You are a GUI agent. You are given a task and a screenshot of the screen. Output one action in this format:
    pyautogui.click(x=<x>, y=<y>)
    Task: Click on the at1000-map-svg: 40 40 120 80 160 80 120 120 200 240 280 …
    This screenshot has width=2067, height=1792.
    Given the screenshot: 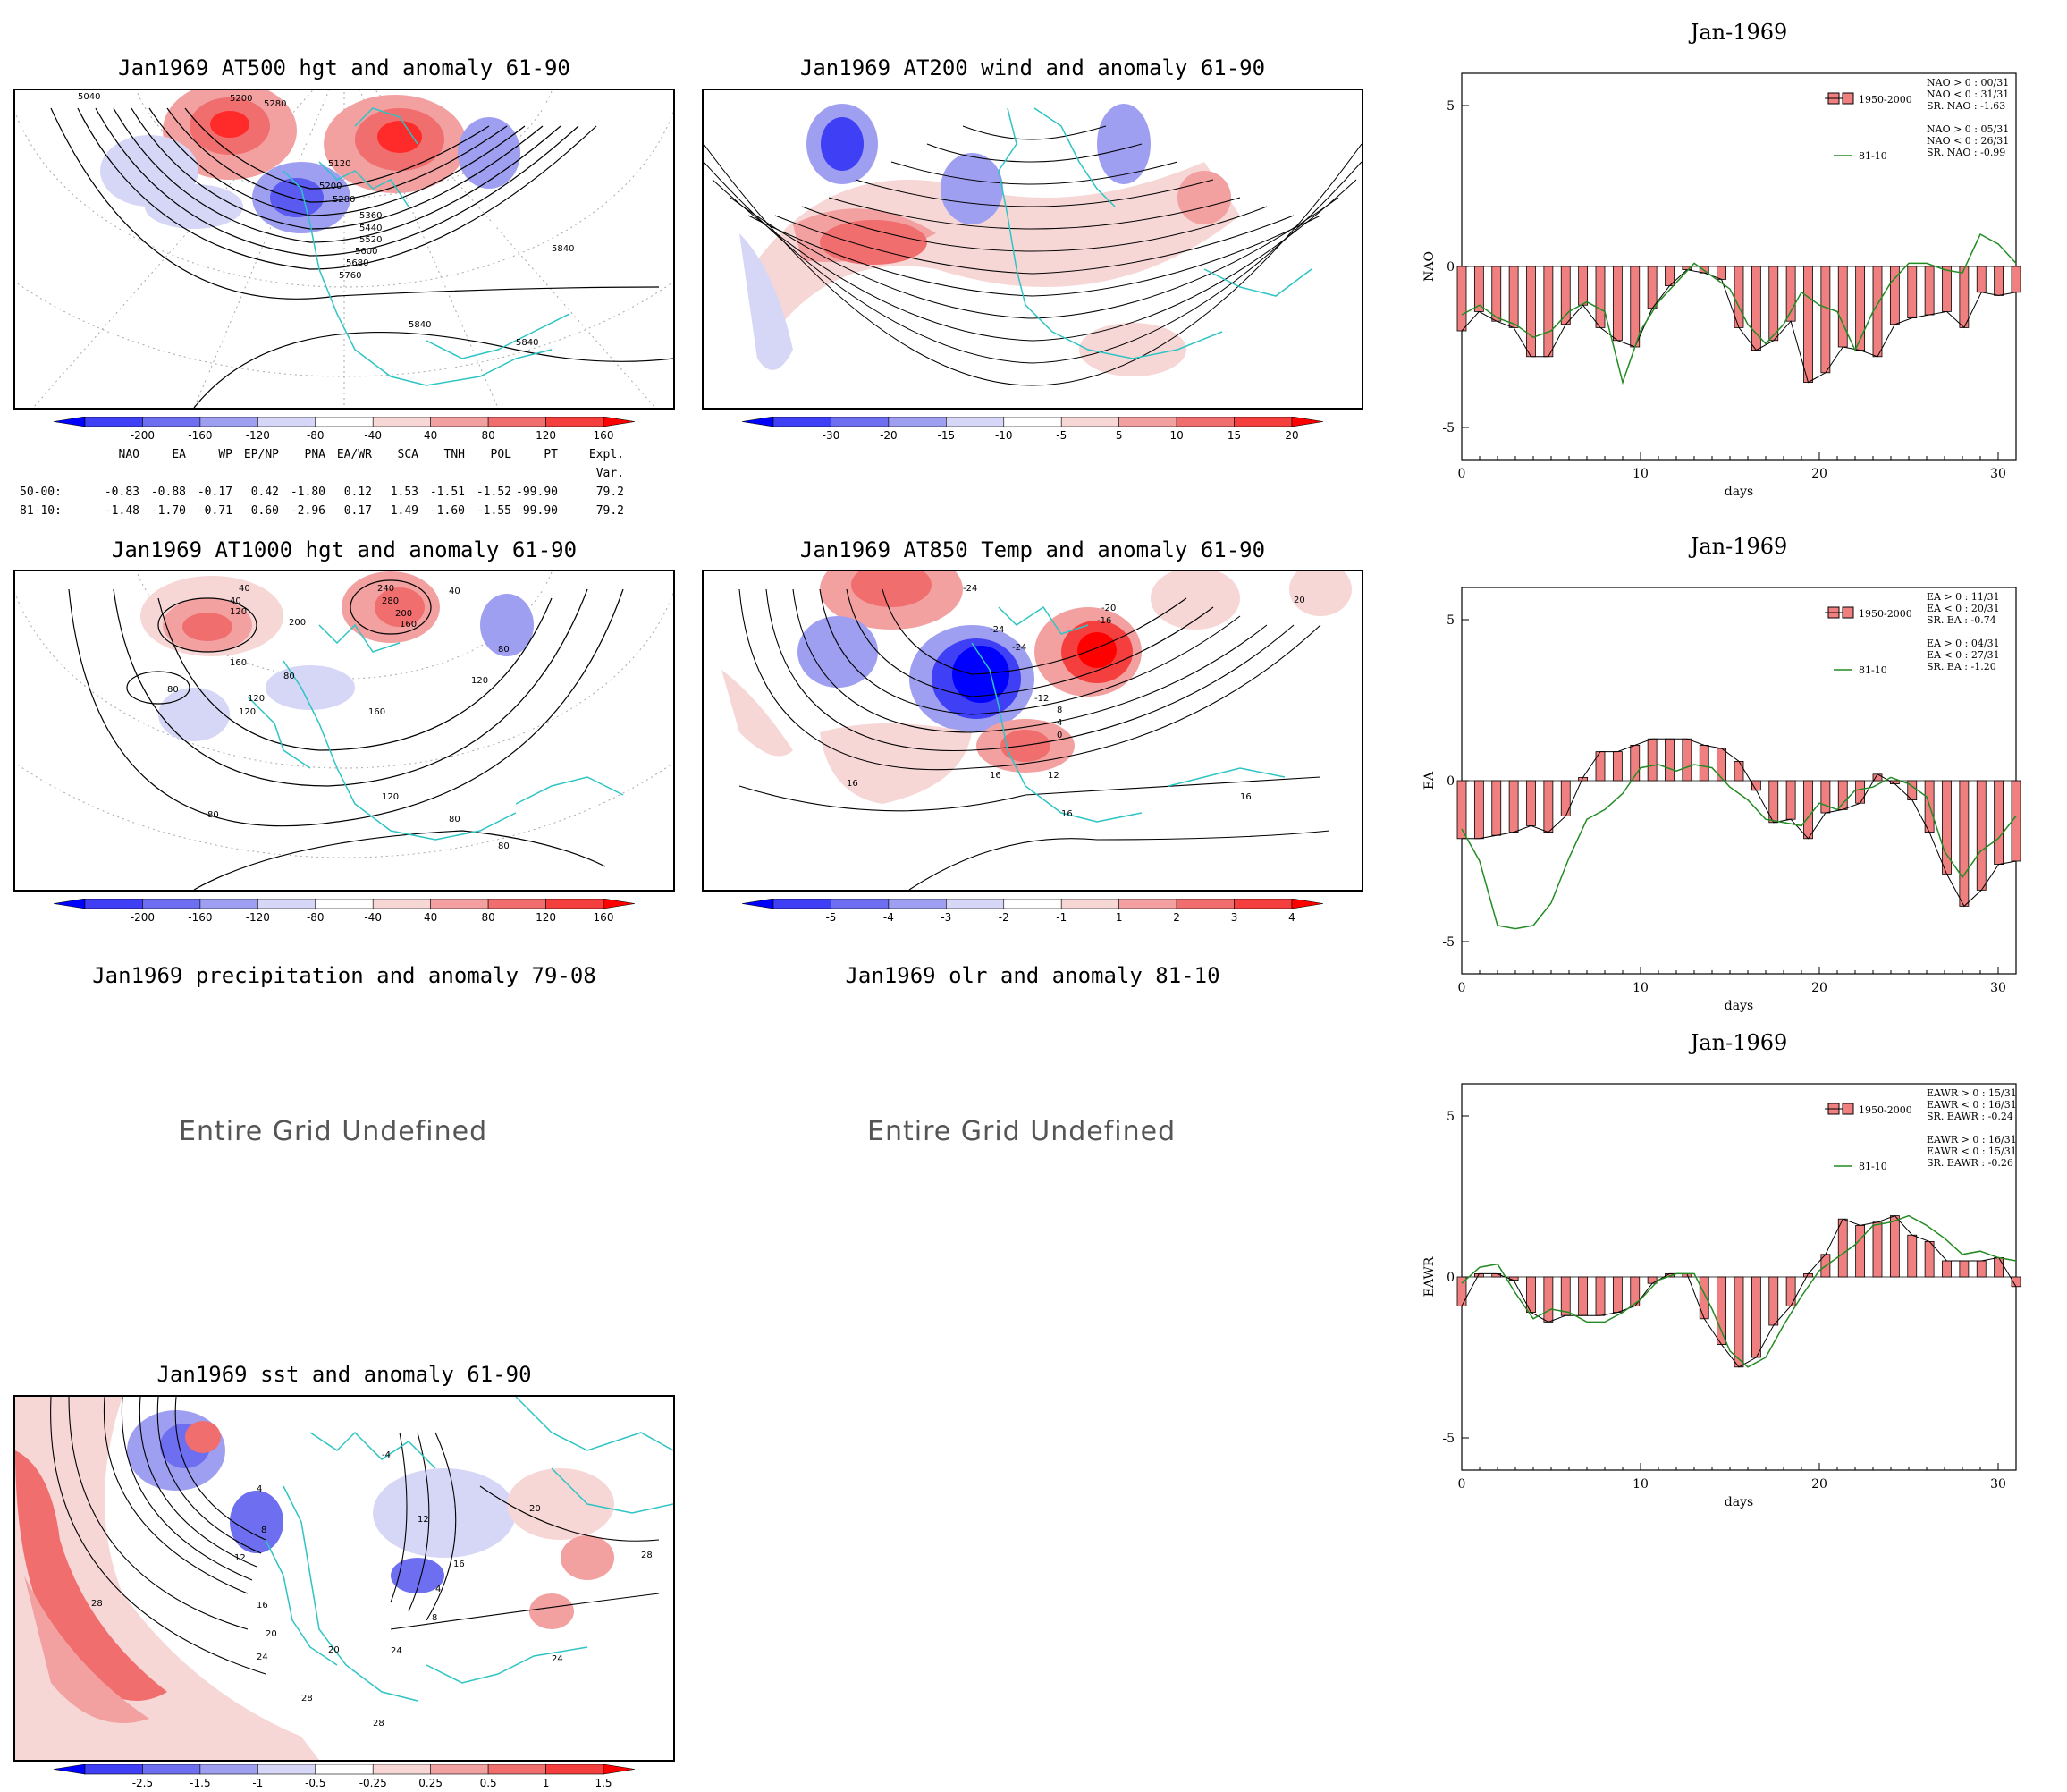 What is the action you would take?
    pyautogui.click(x=344, y=730)
    